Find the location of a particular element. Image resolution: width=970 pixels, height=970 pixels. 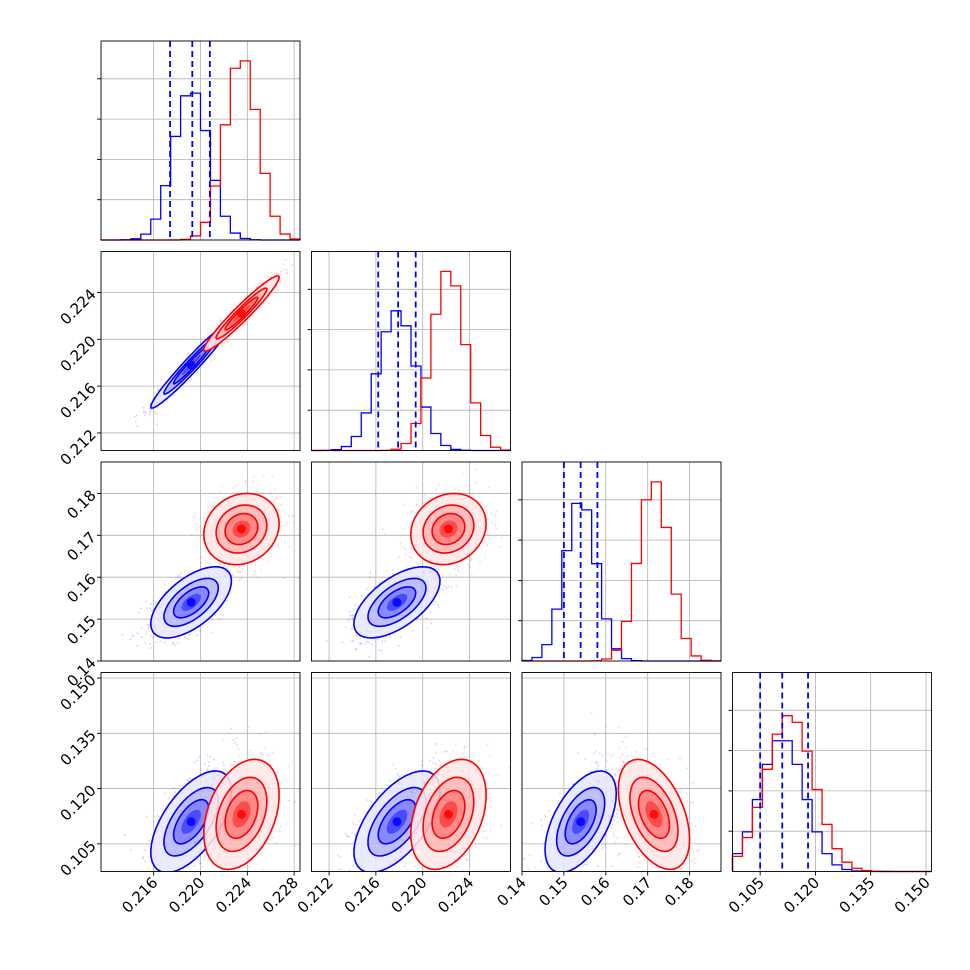

y-tick-label: 0.17 is located at coordinates (81, 546).